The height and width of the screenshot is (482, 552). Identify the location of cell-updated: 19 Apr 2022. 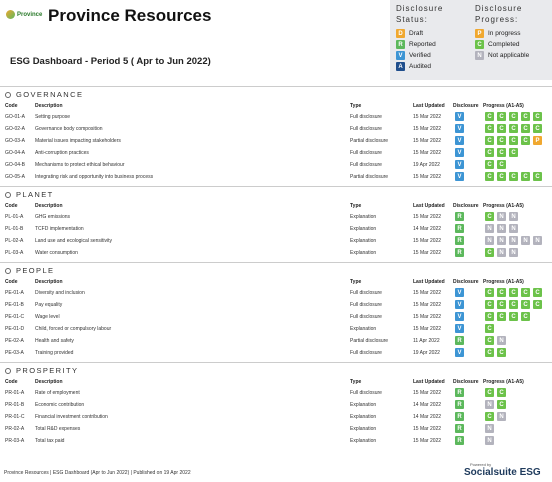
(426, 165).